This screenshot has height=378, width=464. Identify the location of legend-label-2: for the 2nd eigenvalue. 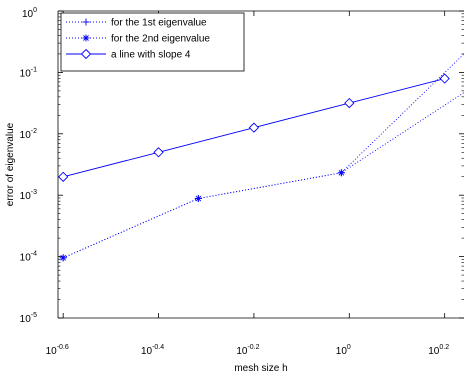
(160, 39).